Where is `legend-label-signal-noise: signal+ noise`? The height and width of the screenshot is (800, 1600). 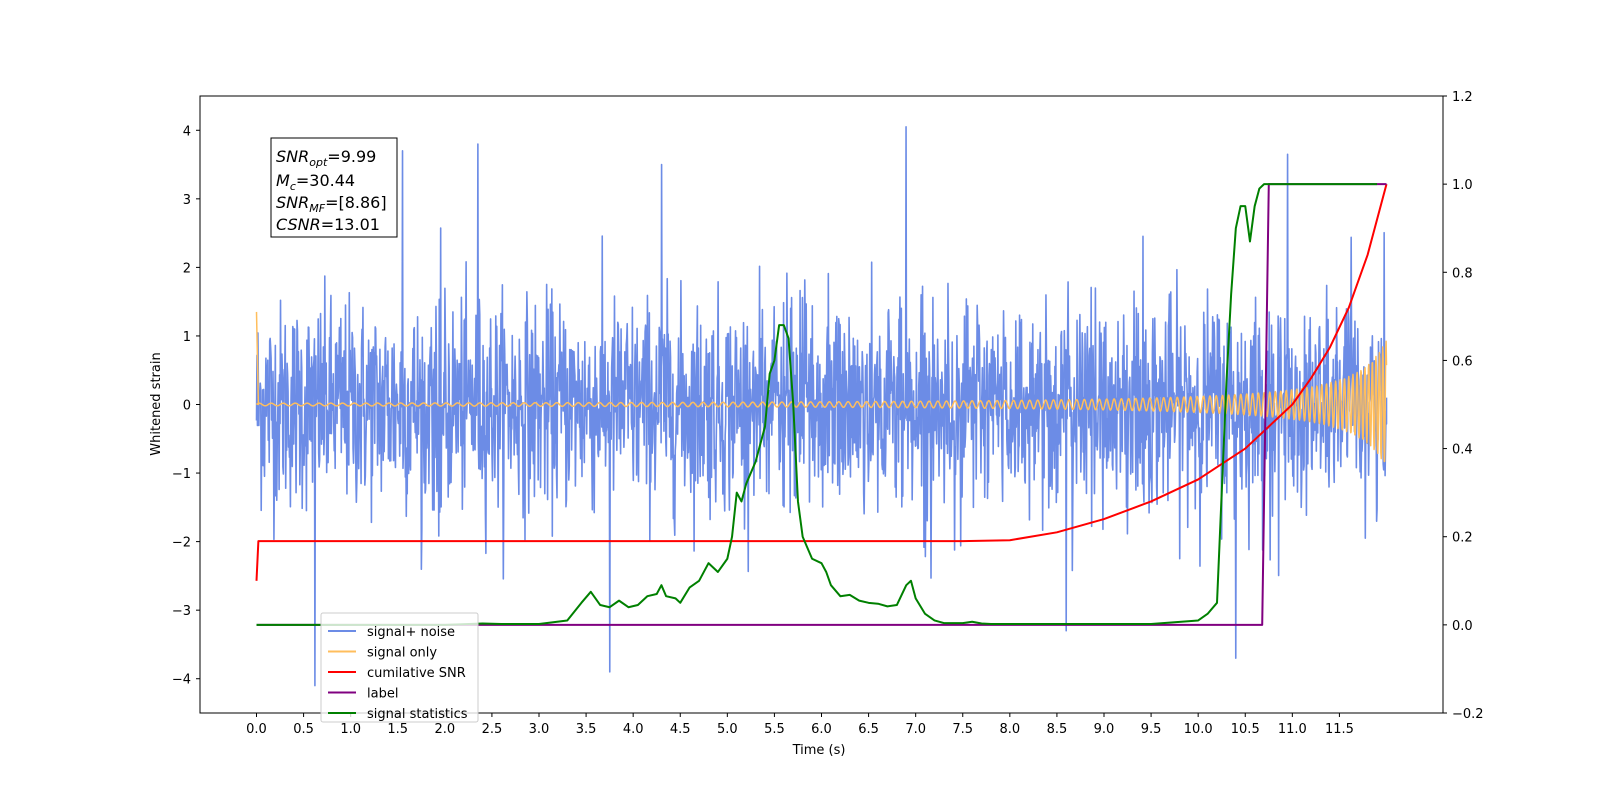
legend-label-signal-noise: signal+ noise is located at coordinates (411, 632).